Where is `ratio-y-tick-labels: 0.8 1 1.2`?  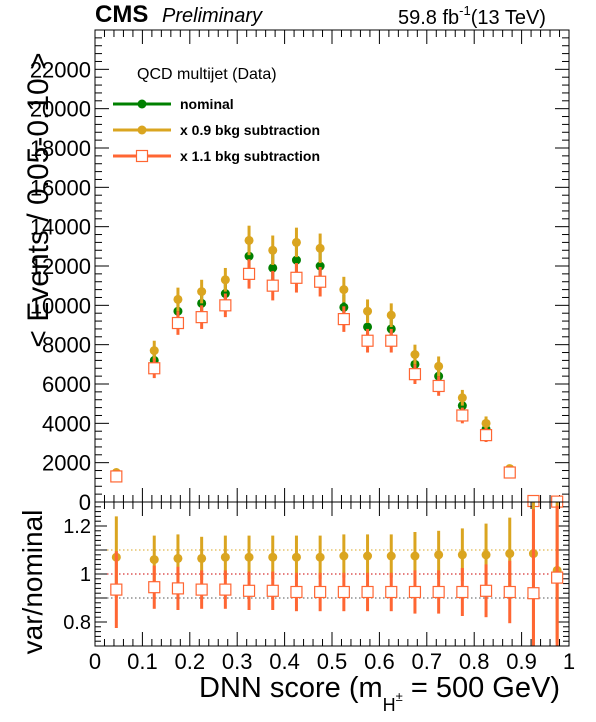
ratio-y-tick-labels: 0.8 1 1.2 is located at coordinates (77, 575).